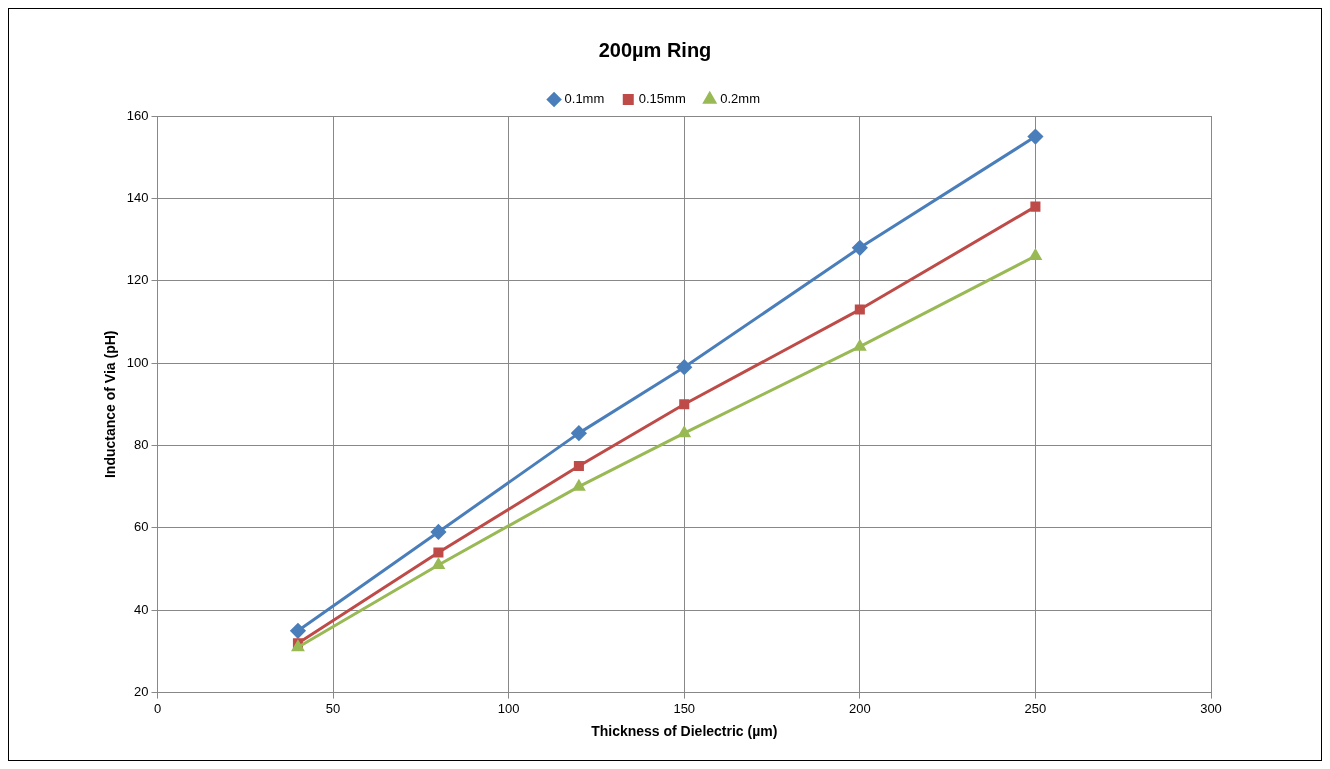  What do you see at coordinates (141, 692) in the screenshot?
I see `y-tick-label: 20` at bounding box center [141, 692].